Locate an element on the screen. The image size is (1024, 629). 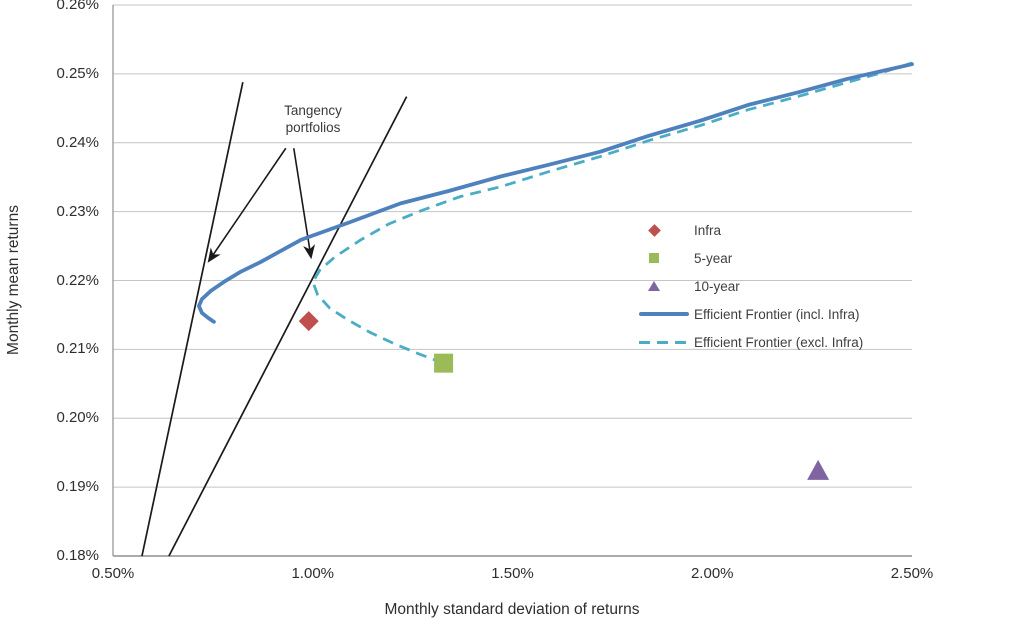
legend-item-10-year: 10-year is located at coordinates (750, 286).